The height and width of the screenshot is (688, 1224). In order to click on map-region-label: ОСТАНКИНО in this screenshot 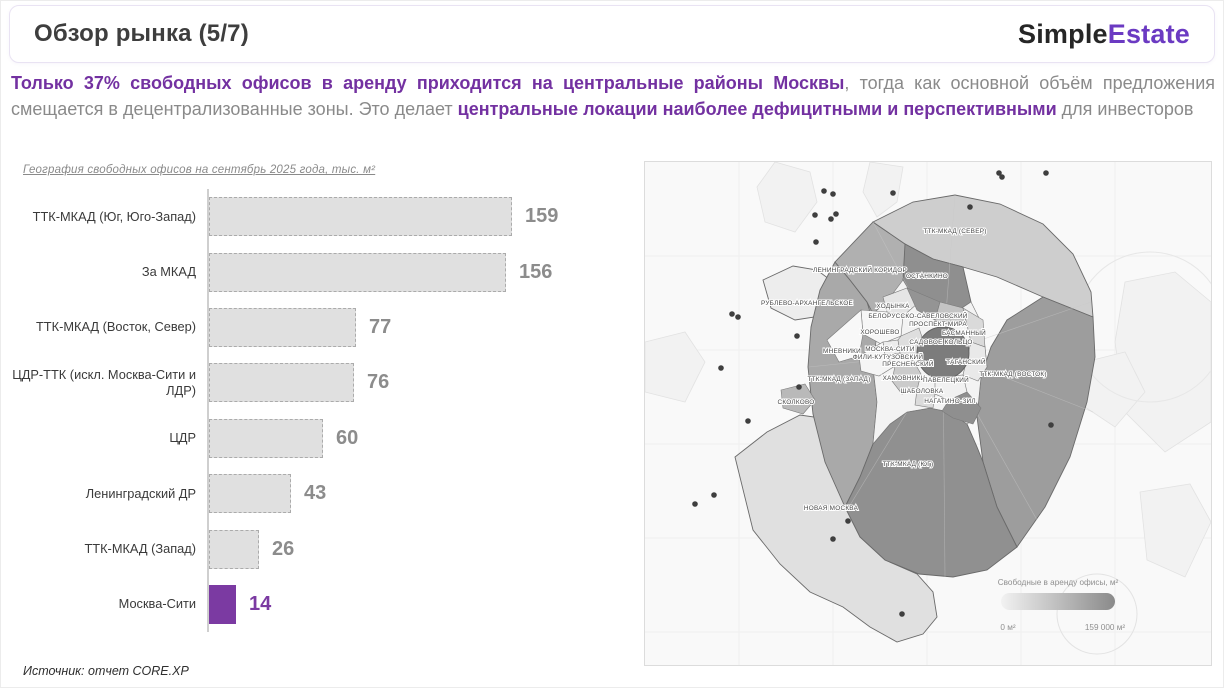, I will do `click(927, 276)`.